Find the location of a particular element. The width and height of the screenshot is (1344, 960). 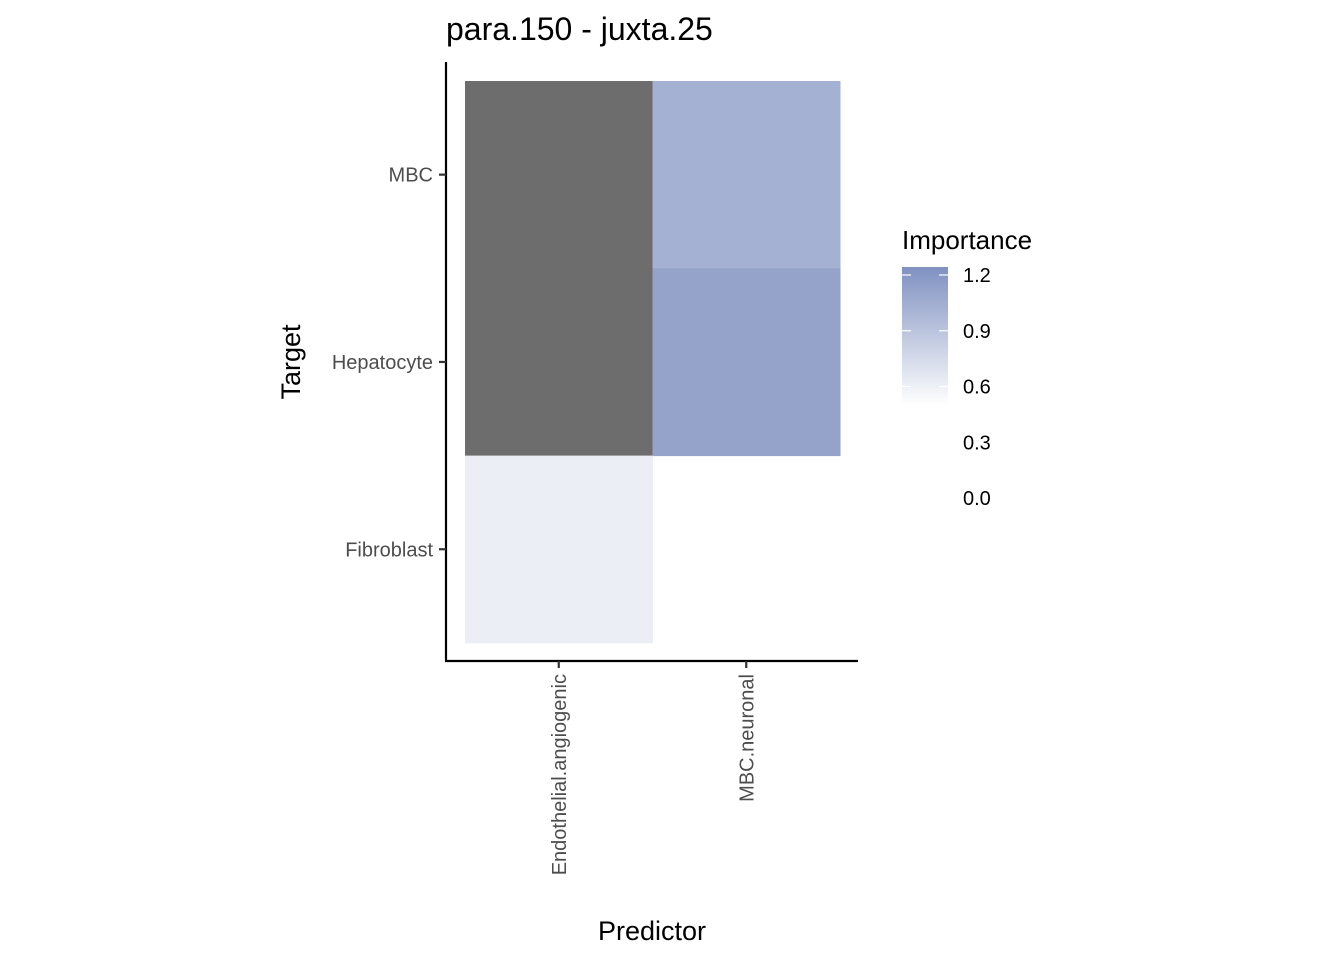

legend: Importance 1.2 0.9 0.6 0.3 0.0 is located at coordinates (967, 367).